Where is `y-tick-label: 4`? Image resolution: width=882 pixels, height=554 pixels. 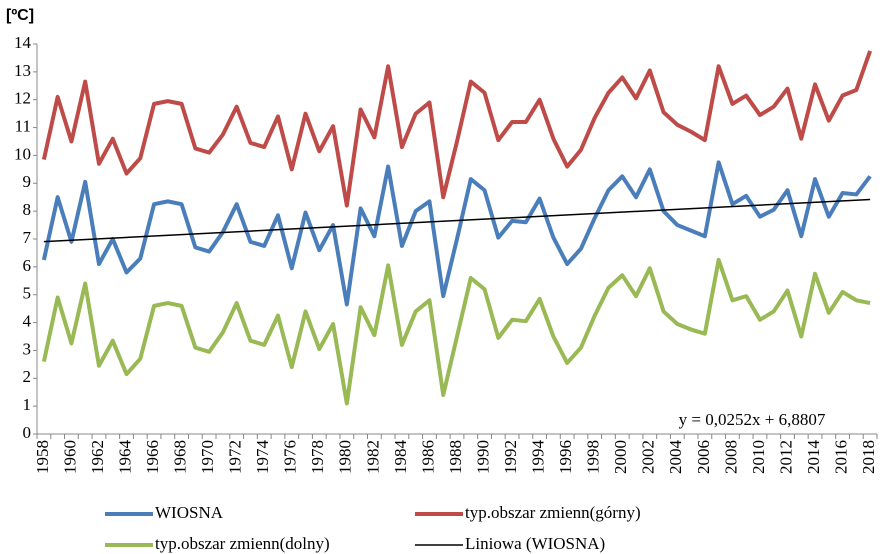 y-tick-label: 4 is located at coordinates (27, 320).